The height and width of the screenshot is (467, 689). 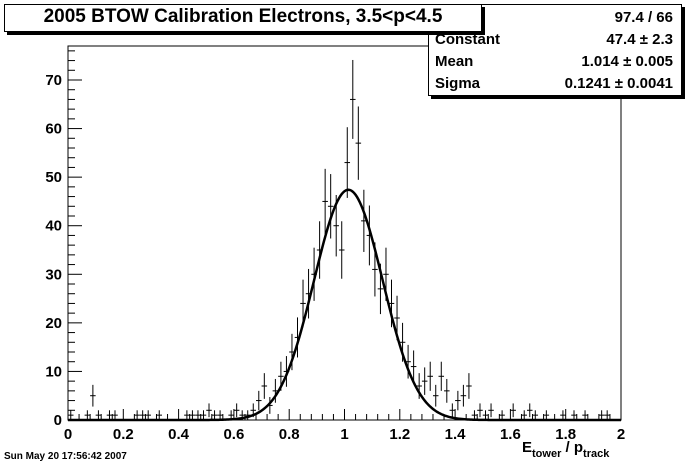 What do you see at coordinates (179, 434) in the screenshot?
I see `x-tick-label: 0.4` at bounding box center [179, 434].